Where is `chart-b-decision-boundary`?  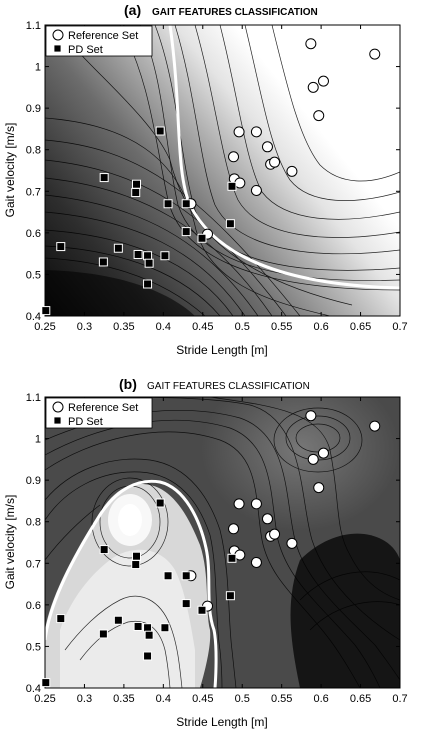
chart-b-decision-boundary is located at coordinates (131, 583).